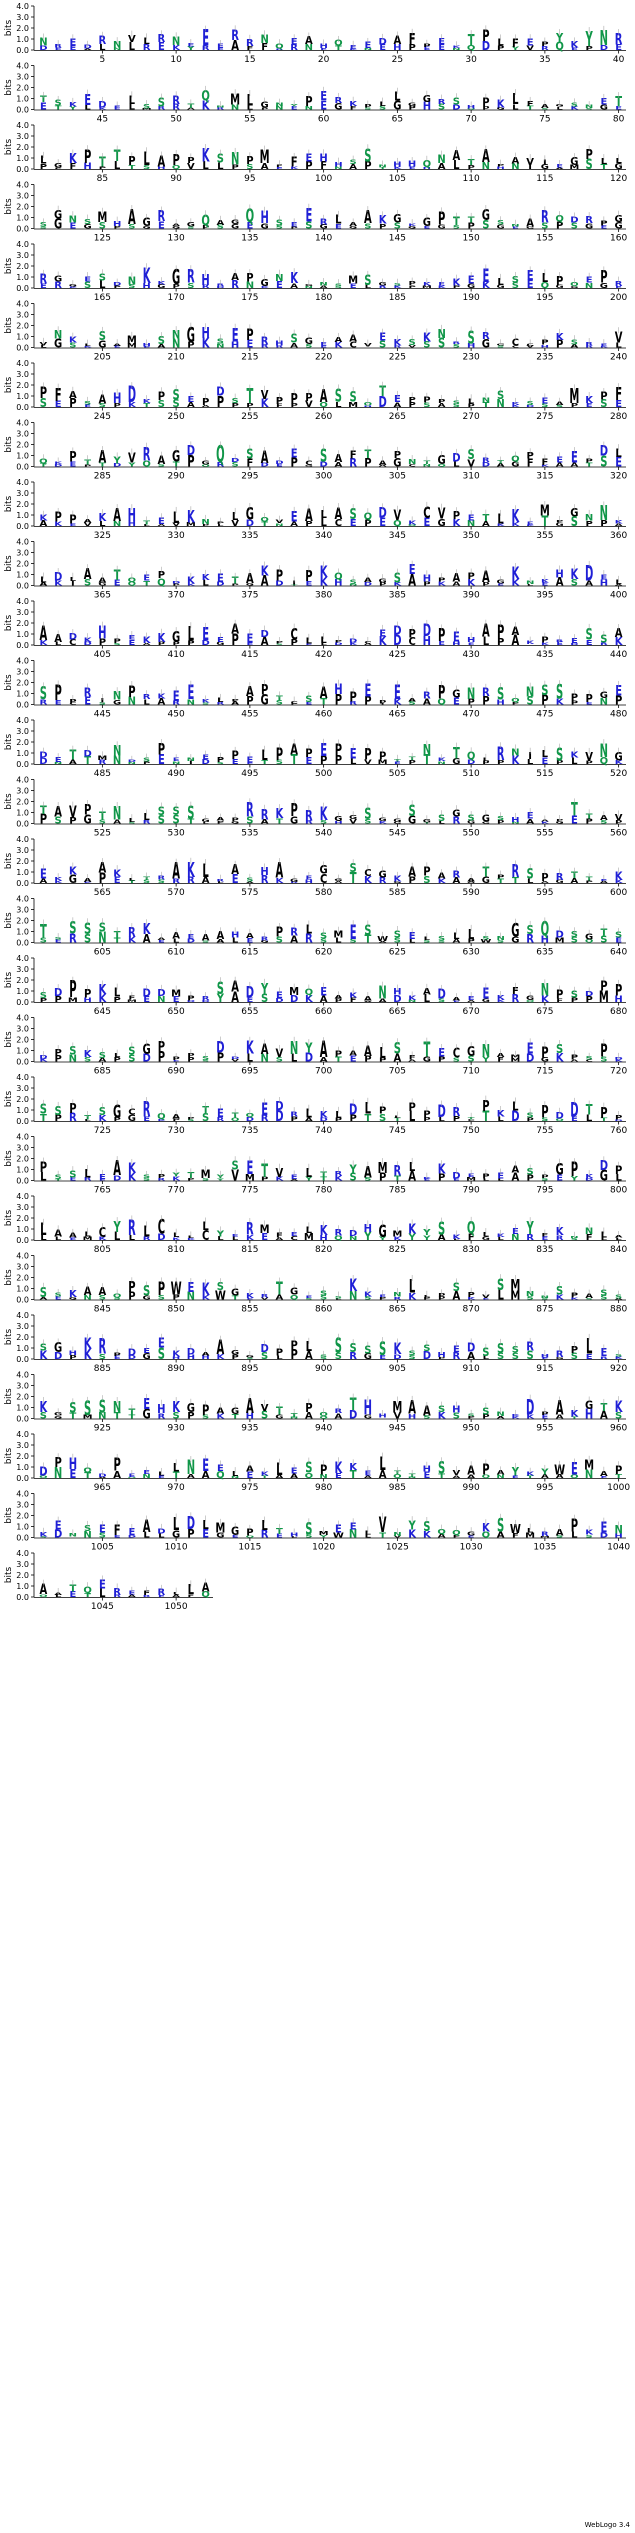  What do you see at coordinates (323, 879) in the screenshot?
I see `logo-letter: C` at bounding box center [323, 879].